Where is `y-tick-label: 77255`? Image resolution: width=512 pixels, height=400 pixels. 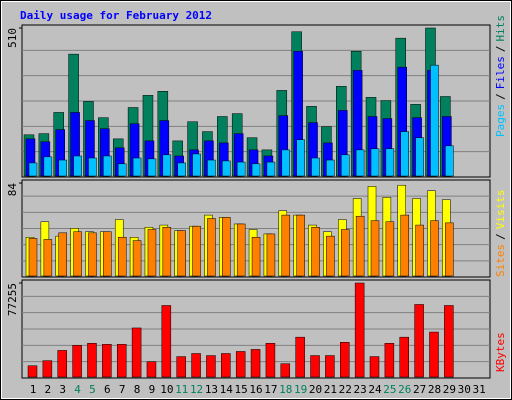
y-tick-label: 77255 is located at coordinates (12, 299).